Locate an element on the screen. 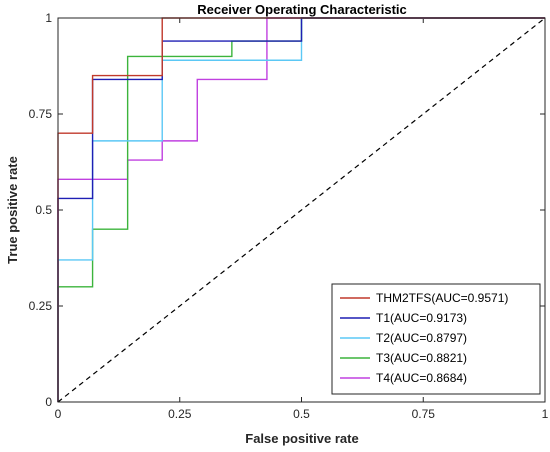  y-axis-title: True positive rate is located at coordinates (12, 210).